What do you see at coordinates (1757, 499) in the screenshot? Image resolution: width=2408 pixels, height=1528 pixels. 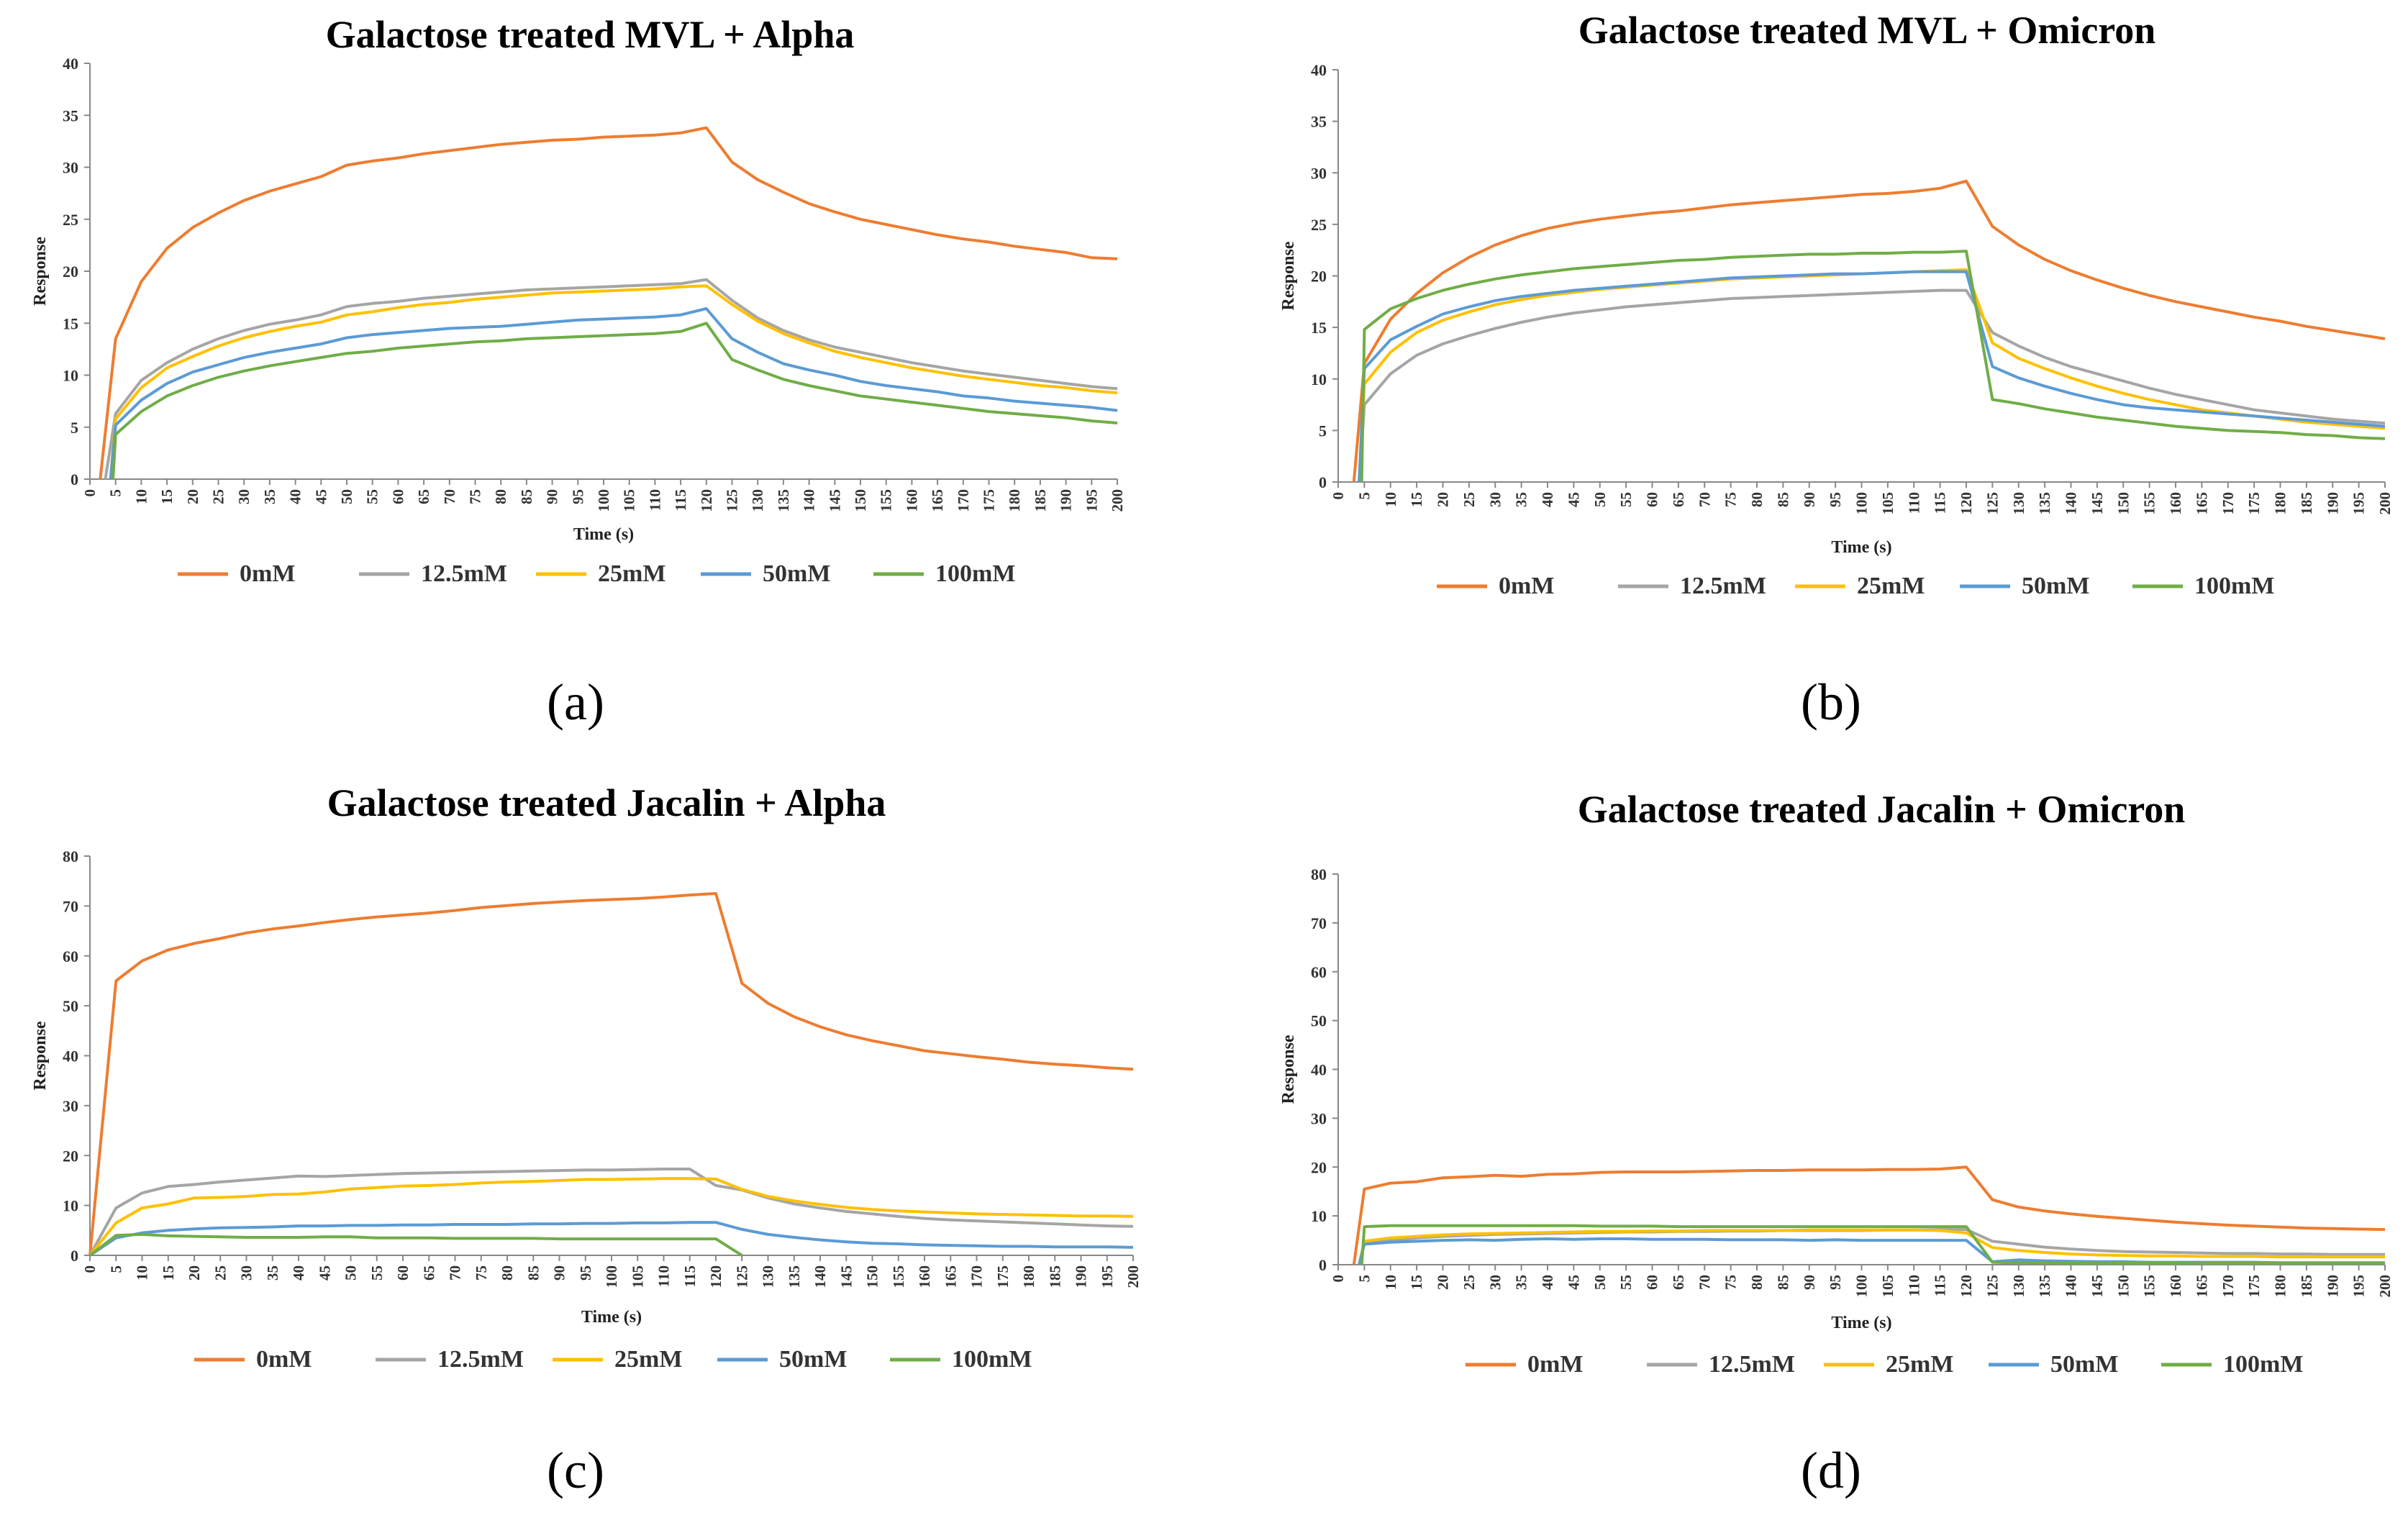 I see `x-tick-label: 80` at bounding box center [1757, 499].